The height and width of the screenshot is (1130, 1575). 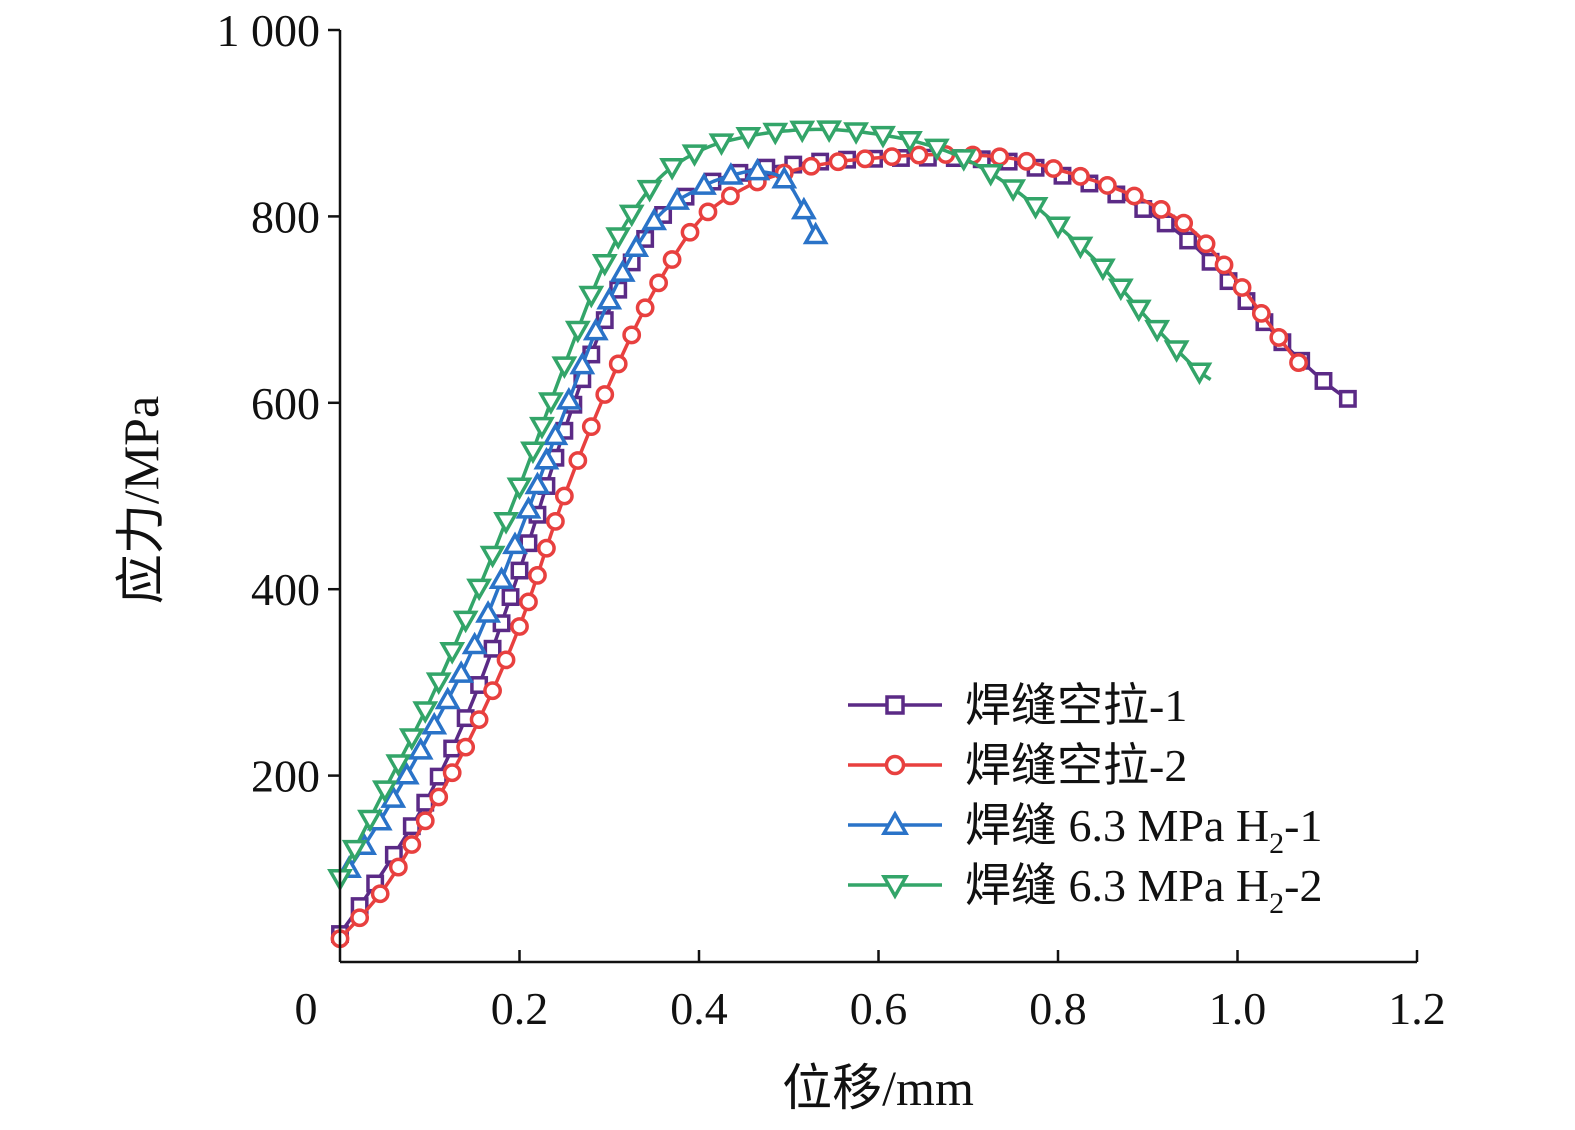 What do you see at coordinates (1085, 890) in the screenshot?
I see `legend-item-4: 焊缝 6.3 MPa H2-2` at bounding box center [1085, 890].